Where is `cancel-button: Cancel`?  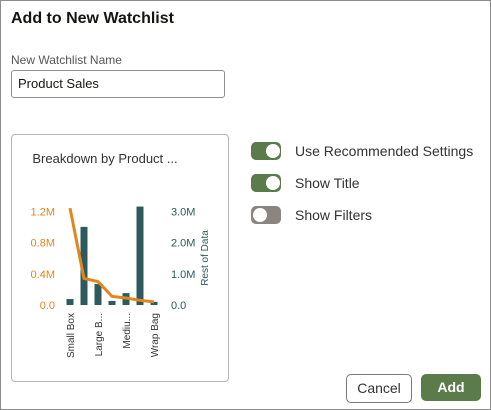
cancel-button: Cancel is located at coordinates (379, 388).